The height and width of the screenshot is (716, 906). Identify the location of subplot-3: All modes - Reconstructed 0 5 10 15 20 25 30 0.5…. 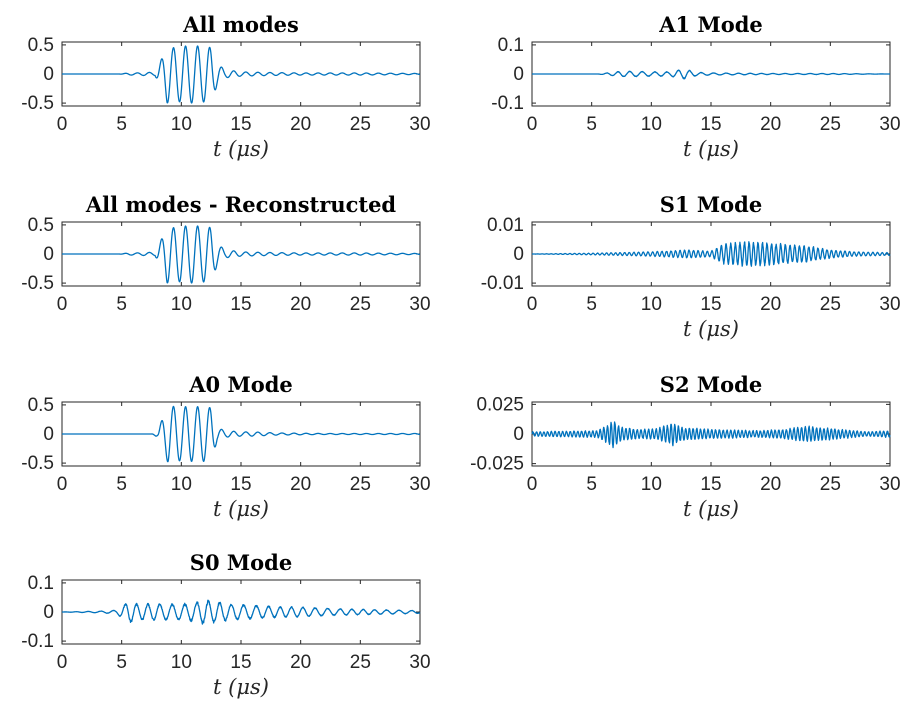
(225, 253).